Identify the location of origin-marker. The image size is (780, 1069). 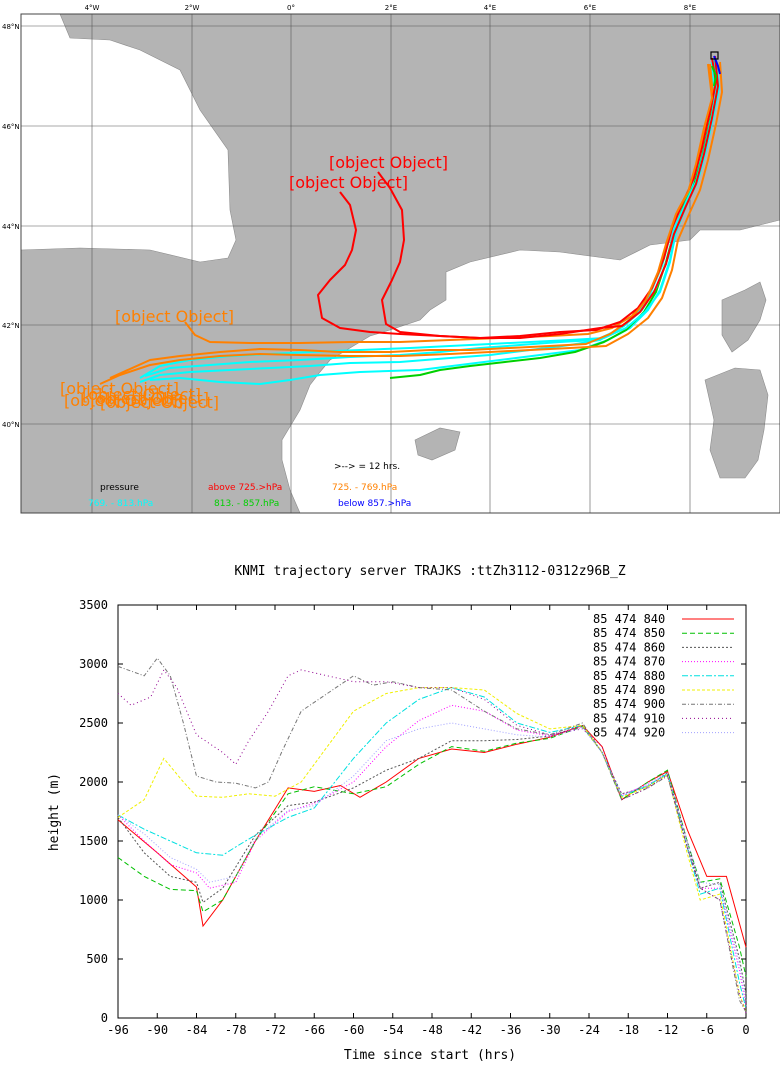
(714, 55).